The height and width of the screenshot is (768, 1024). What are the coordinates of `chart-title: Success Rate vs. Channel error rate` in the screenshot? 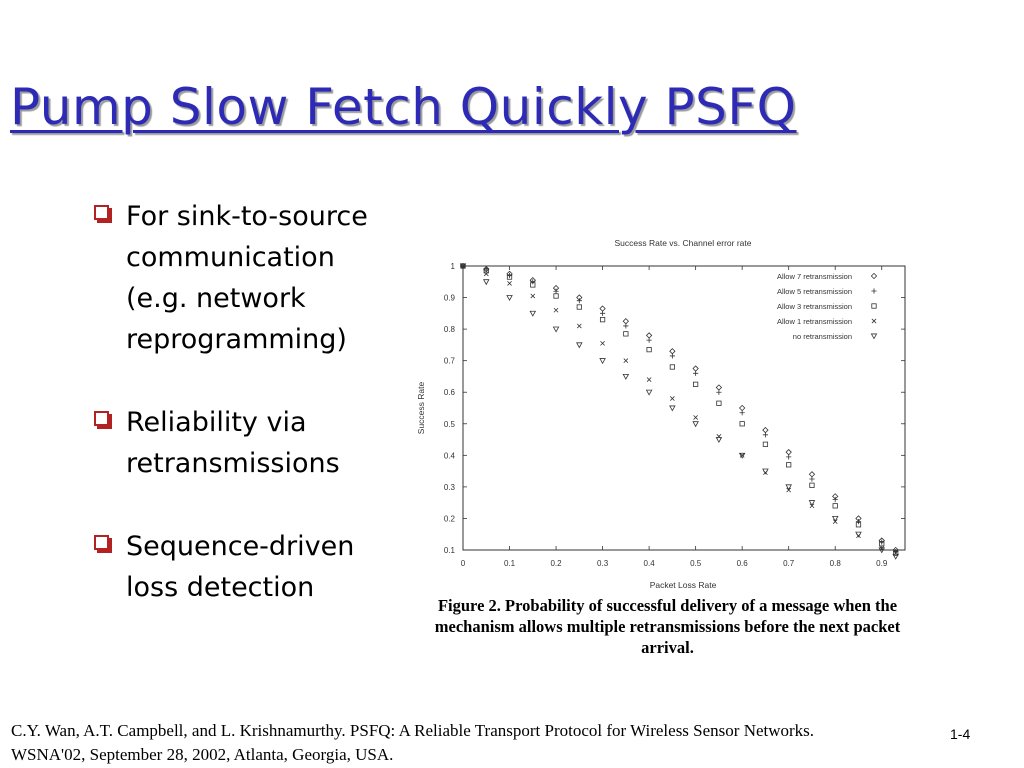 It's located at (682, 243).